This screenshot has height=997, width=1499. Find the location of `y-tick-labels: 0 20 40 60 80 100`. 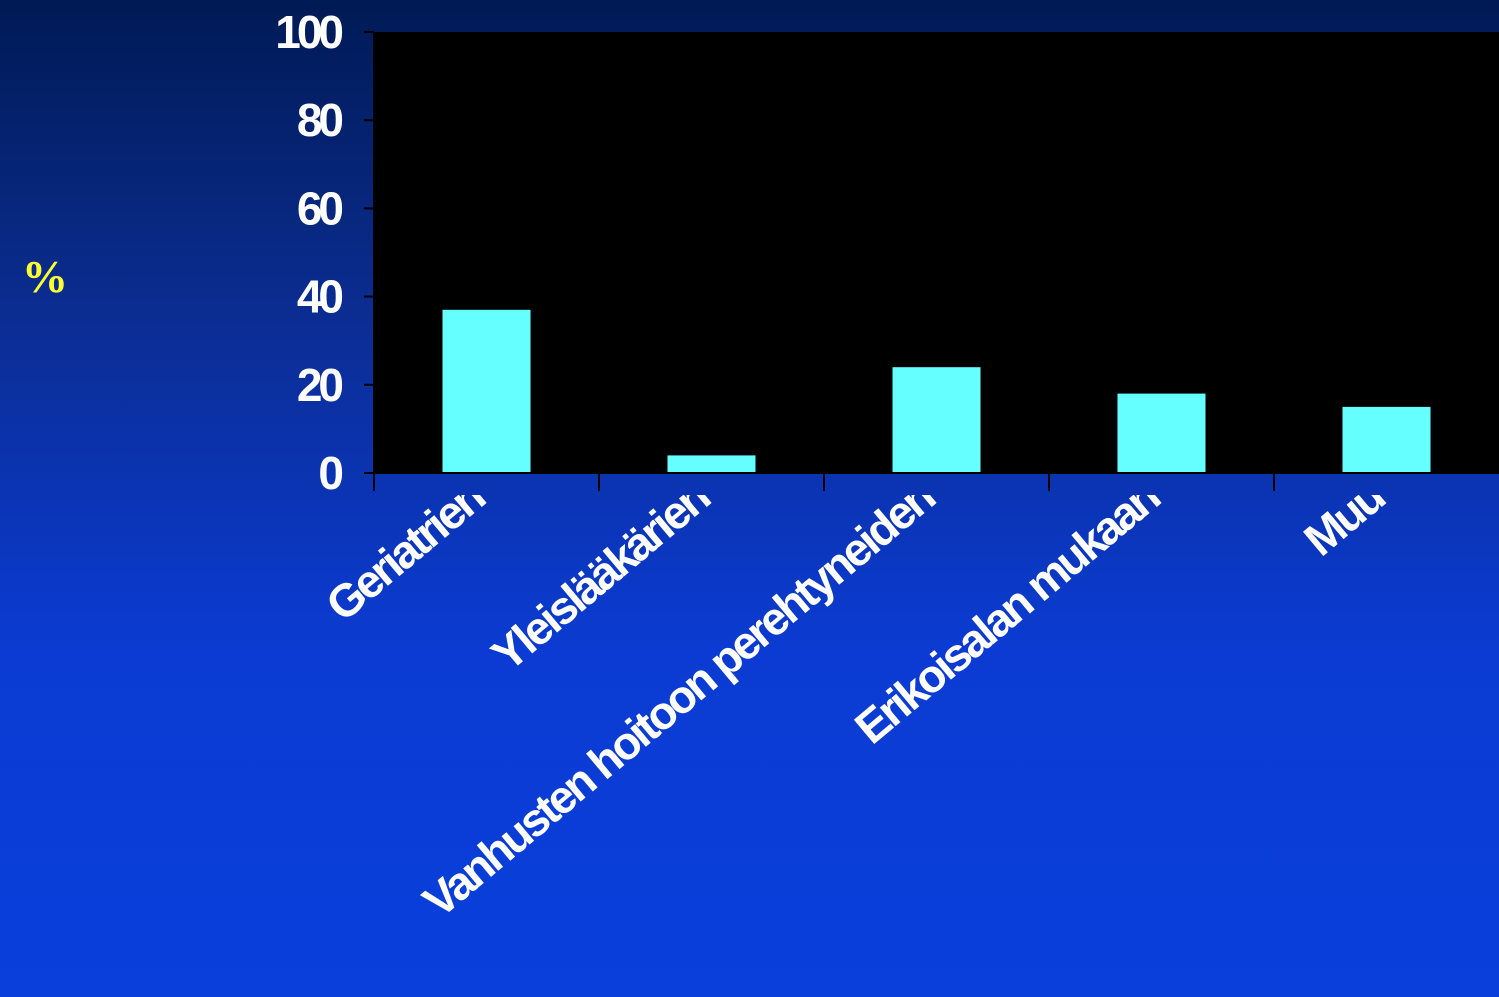

y-tick-labels: 0 20 40 60 80 100 is located at coordinates (310, 252).